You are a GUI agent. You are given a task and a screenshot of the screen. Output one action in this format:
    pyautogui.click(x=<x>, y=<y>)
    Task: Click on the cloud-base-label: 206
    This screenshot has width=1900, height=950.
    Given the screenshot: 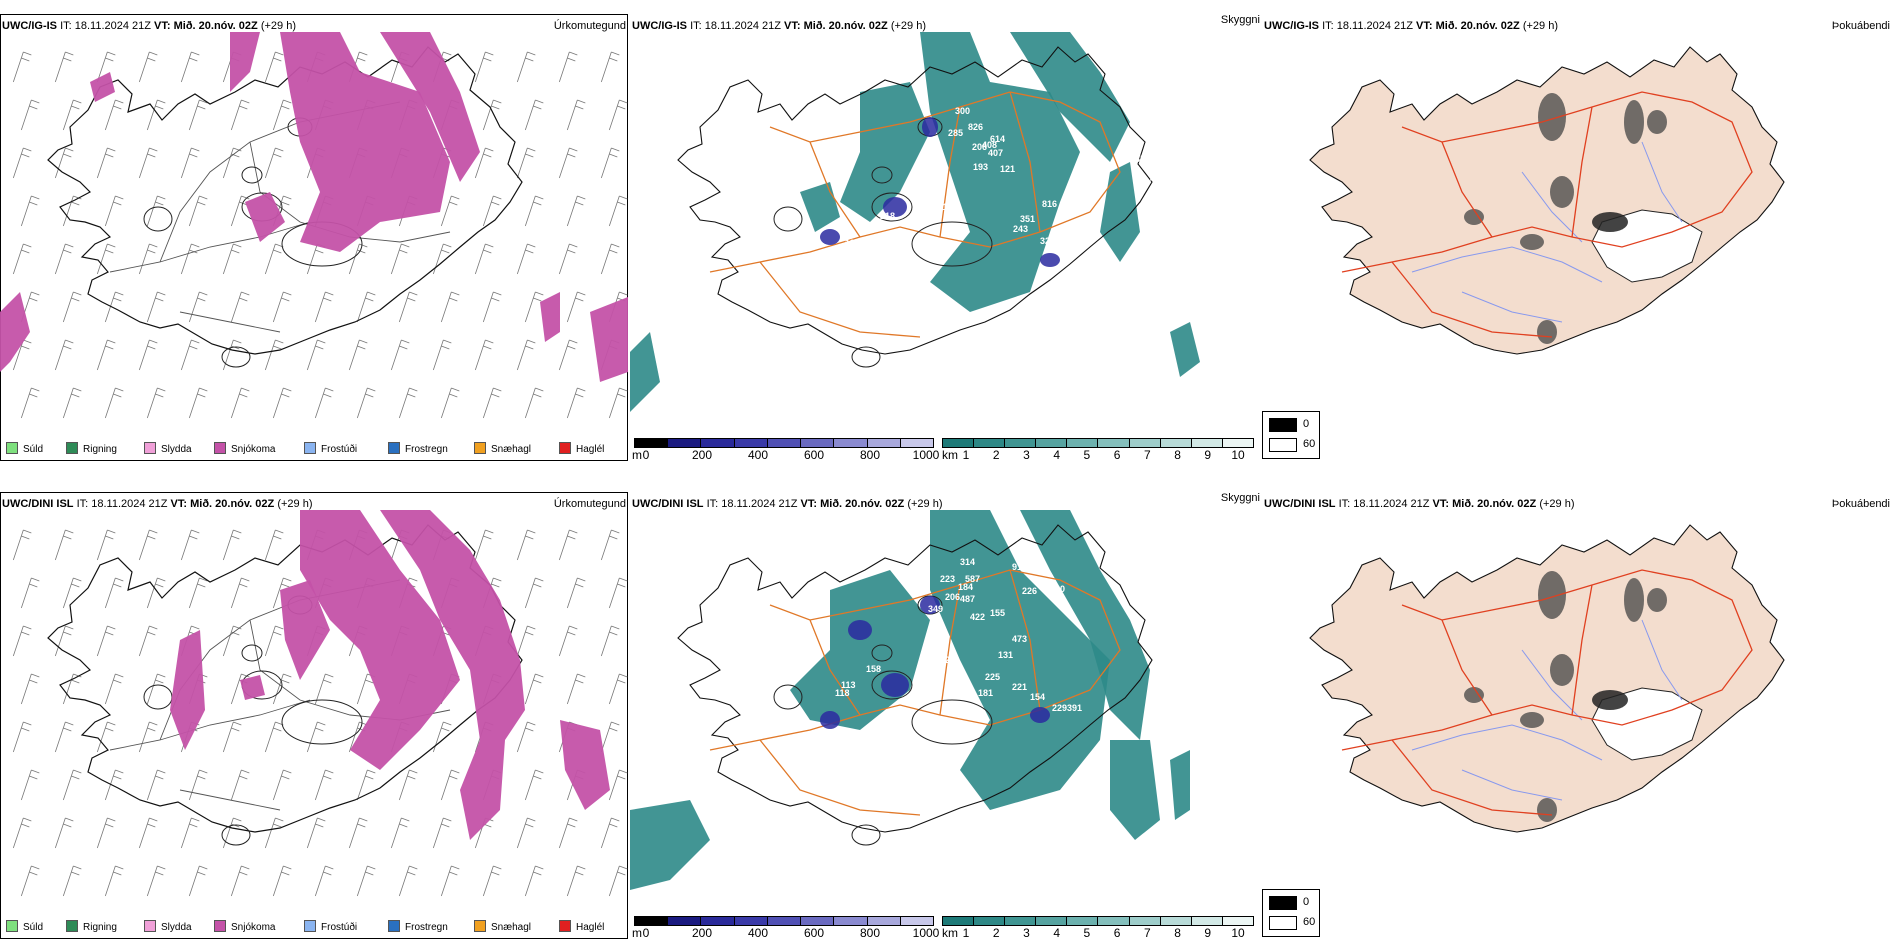 What is the action you would take?
    pyautogui.click(x=979, y=147)
    